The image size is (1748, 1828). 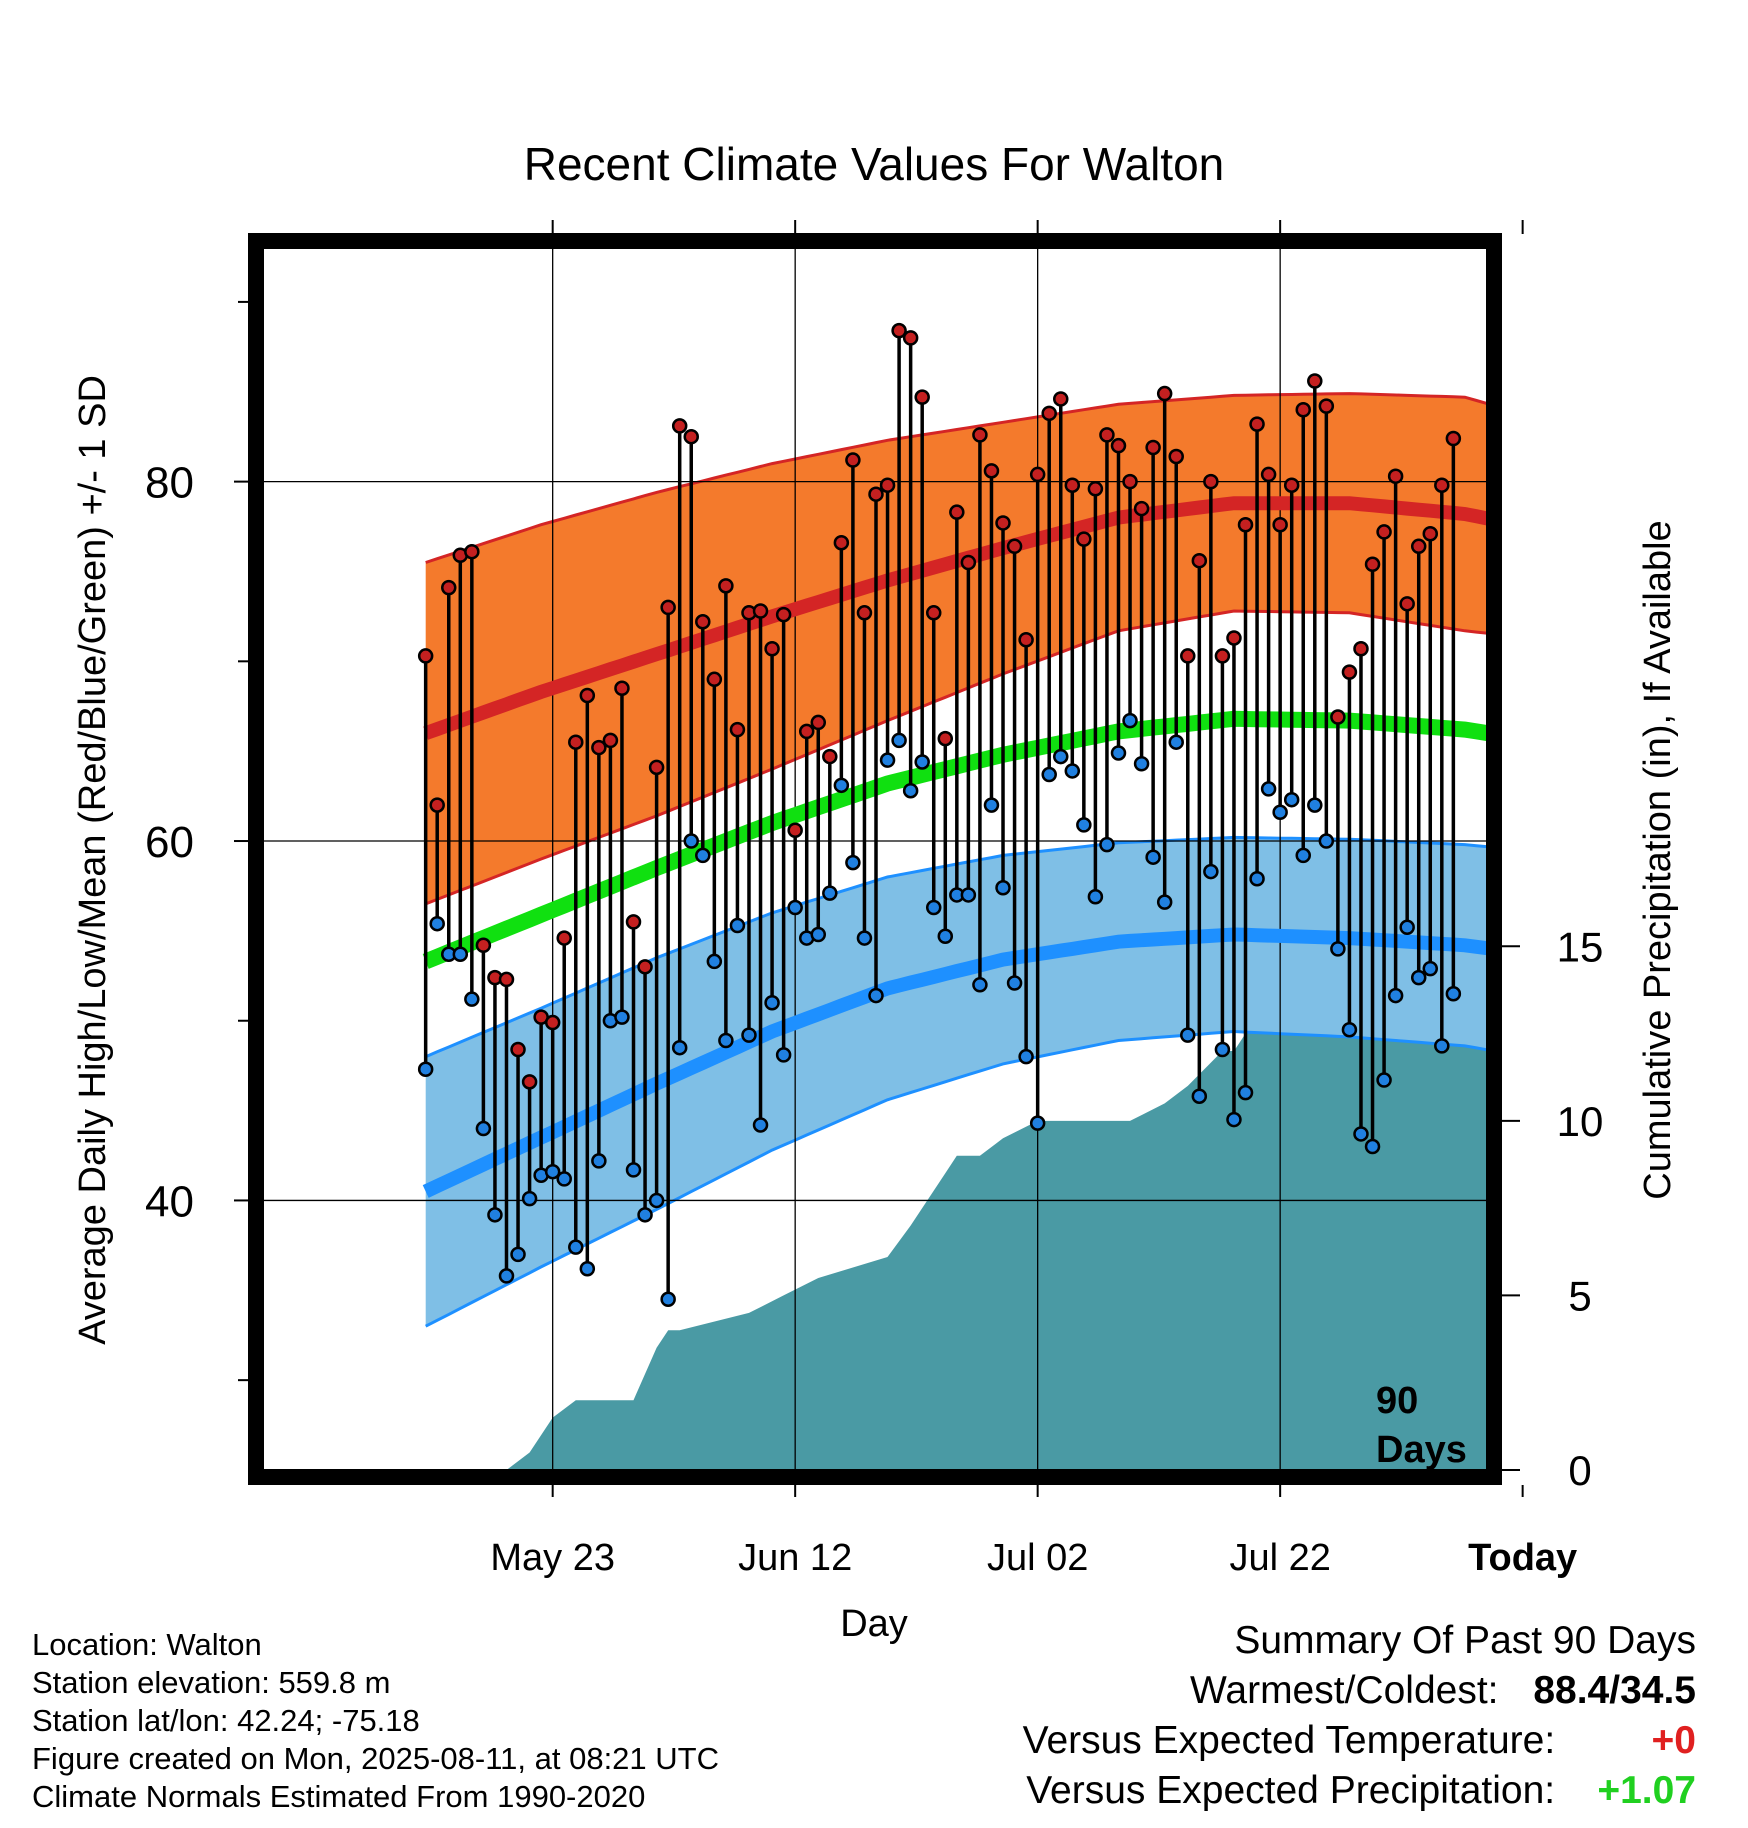 What do you see at coordinates (956, 478) in the screenshot?
I see `high-band-upper-edge` at bounding box center [956, 478].